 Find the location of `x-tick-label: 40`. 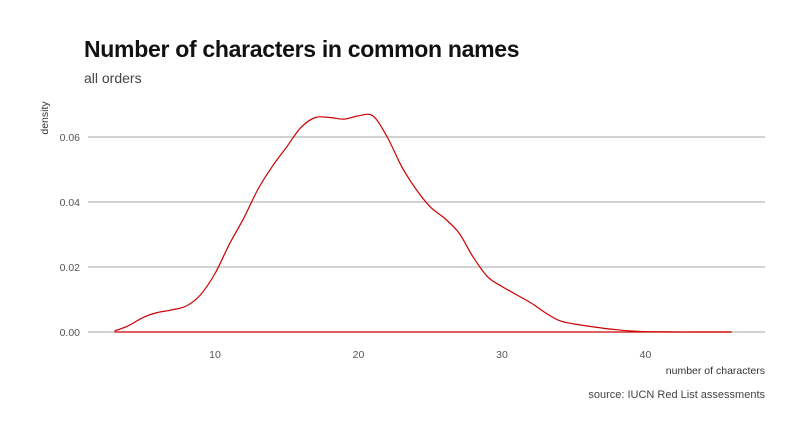

x-tick-label: 40 is located at coordinates (646, 355).